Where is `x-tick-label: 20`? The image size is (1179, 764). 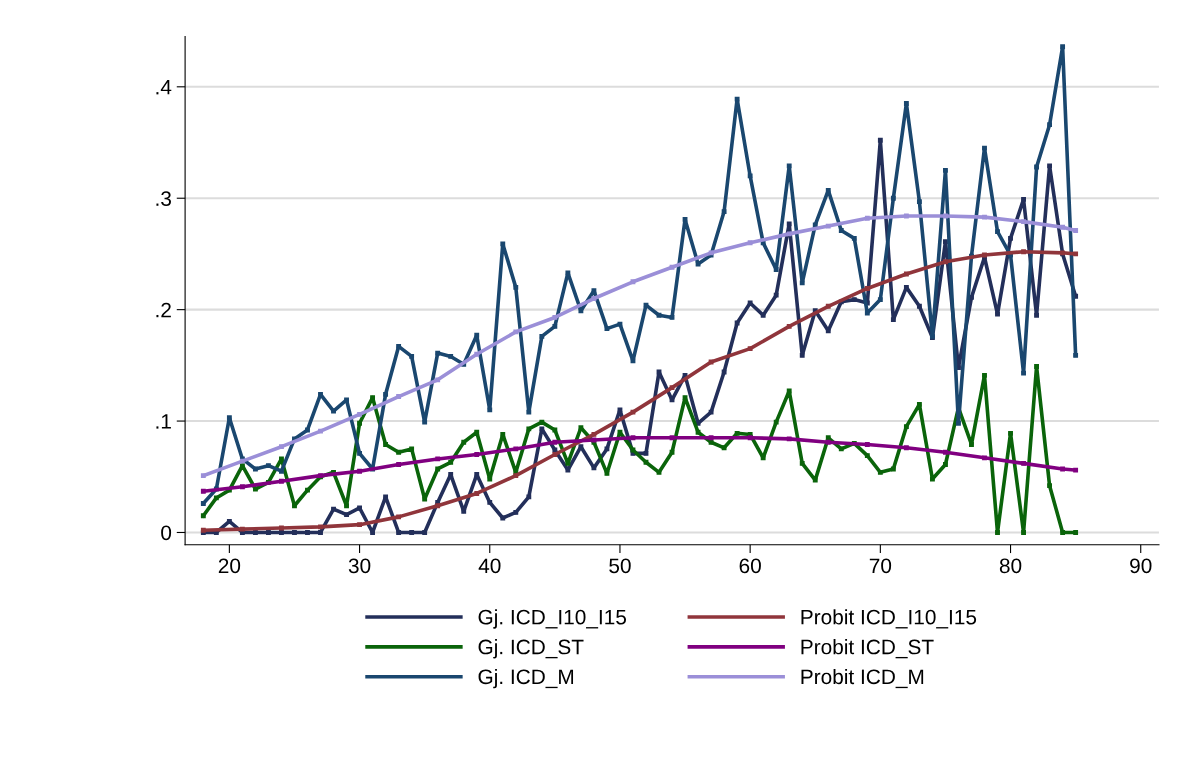
x-tick-label: 20 is located at coordinates (229, 566).